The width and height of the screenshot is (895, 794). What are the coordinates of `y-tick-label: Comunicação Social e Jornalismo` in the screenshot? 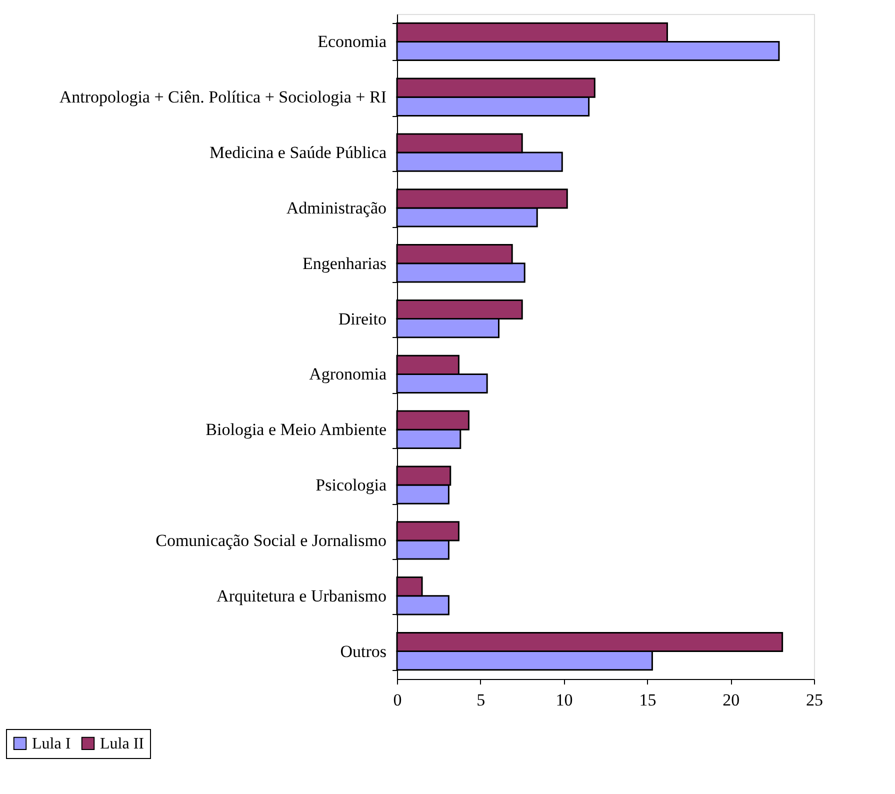 It's located at (271, 540).